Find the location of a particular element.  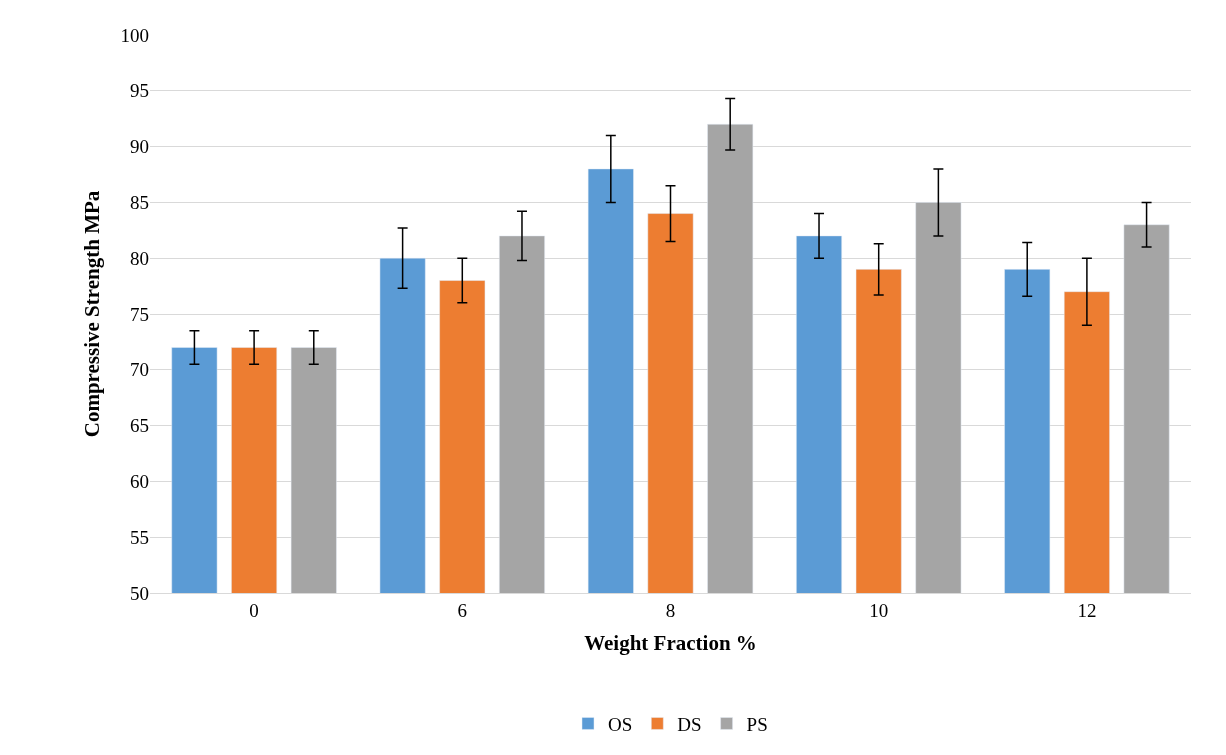

x-axis-title: Weight Fraction % is located at coordinates (670, 643).